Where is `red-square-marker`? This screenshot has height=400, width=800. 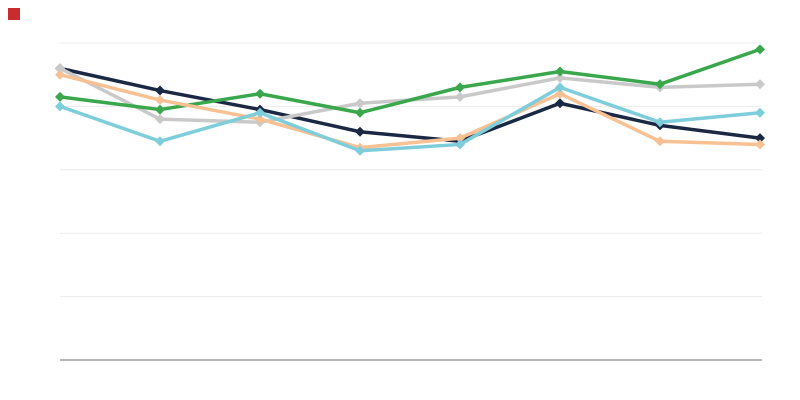
red-square-marker is located at coordinates (14, 14).